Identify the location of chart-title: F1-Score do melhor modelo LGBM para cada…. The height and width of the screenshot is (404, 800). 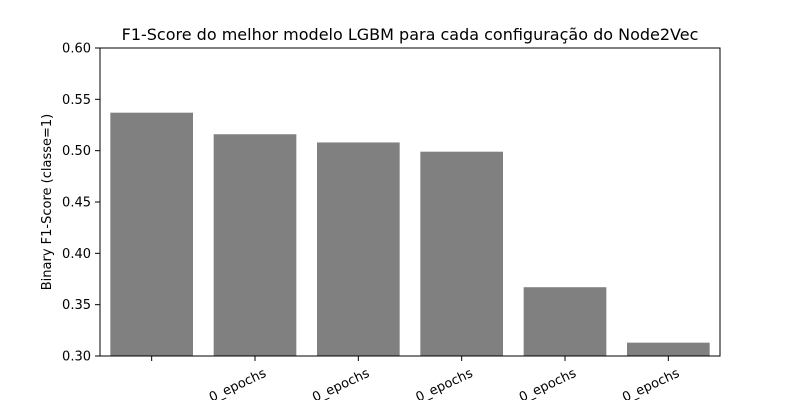
(410, 34).